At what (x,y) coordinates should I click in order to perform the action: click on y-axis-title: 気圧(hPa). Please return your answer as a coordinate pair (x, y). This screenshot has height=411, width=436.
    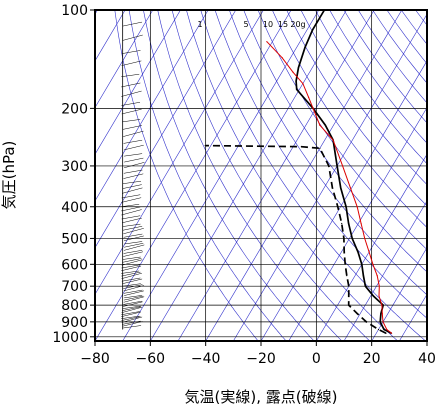
    Looking at the image, I should click on (9, 175).